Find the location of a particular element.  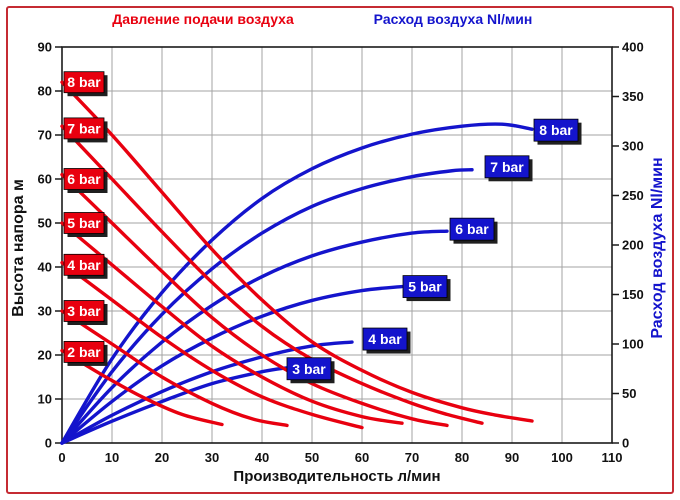

y-left-tick-label: 50 is located at coordinates (45, 223).